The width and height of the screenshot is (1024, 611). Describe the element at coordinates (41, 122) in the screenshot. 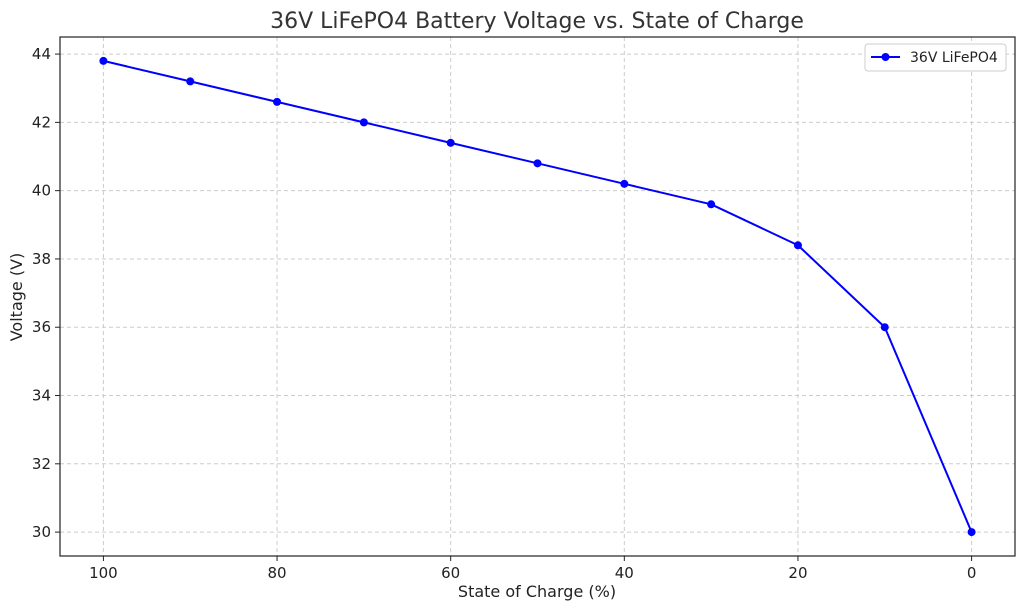

I see `y-tick-label: 42` at that location.